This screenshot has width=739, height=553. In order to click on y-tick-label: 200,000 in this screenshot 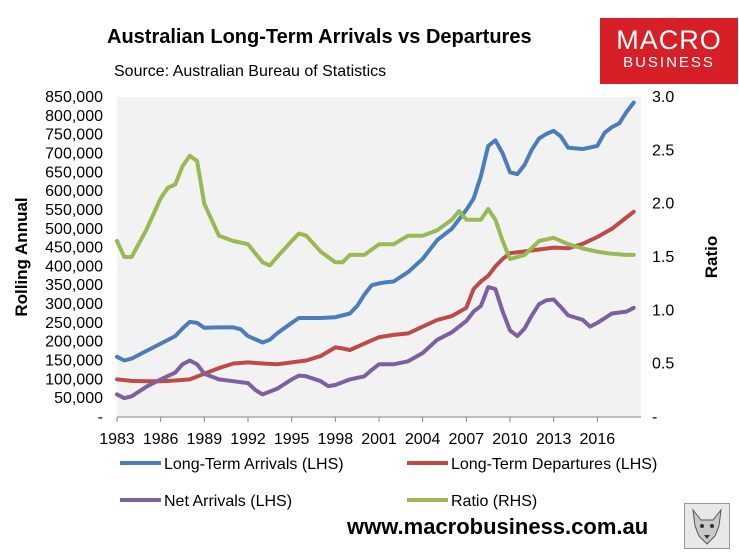, I will do `click(74, 342)`.